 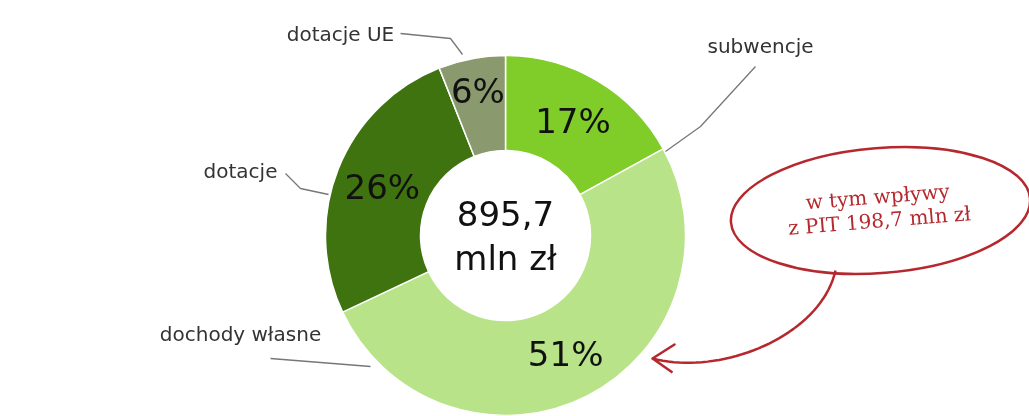 I want to click on data-label: 51%, so click(x=565, y=353).